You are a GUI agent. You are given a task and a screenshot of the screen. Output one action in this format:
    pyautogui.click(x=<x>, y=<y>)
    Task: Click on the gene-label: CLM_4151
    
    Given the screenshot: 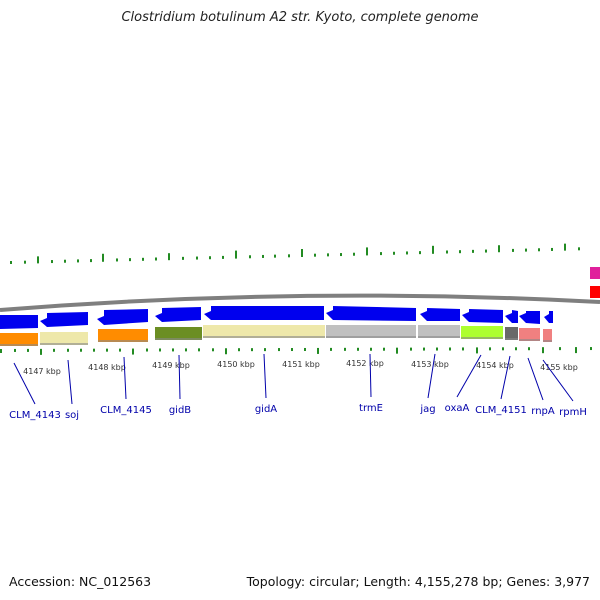 What is the action you would take?
    pyautogui.click(x=501, y=410)
    